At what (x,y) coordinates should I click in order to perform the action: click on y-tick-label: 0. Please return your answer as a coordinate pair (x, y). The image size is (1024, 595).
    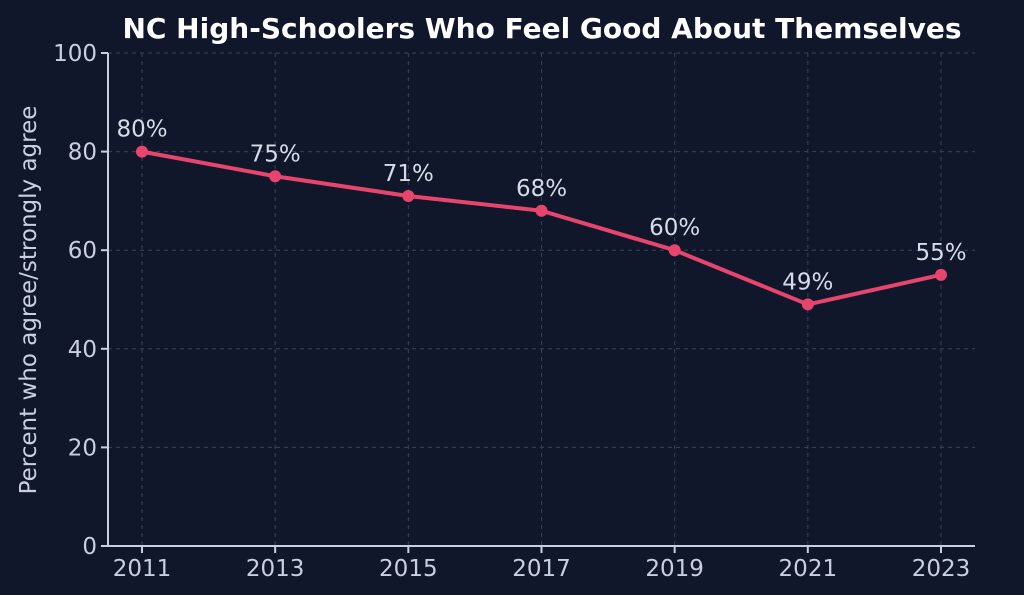
    Looking at the image, I should click on (89, 547).